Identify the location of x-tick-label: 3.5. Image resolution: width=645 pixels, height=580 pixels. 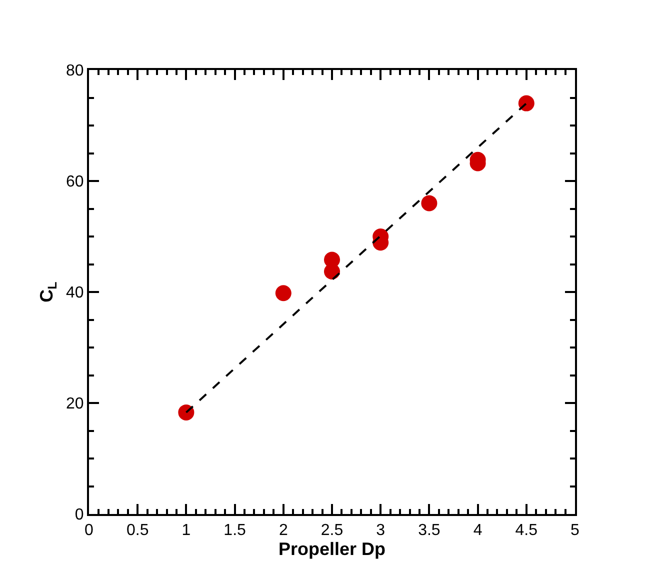
(429, 531).